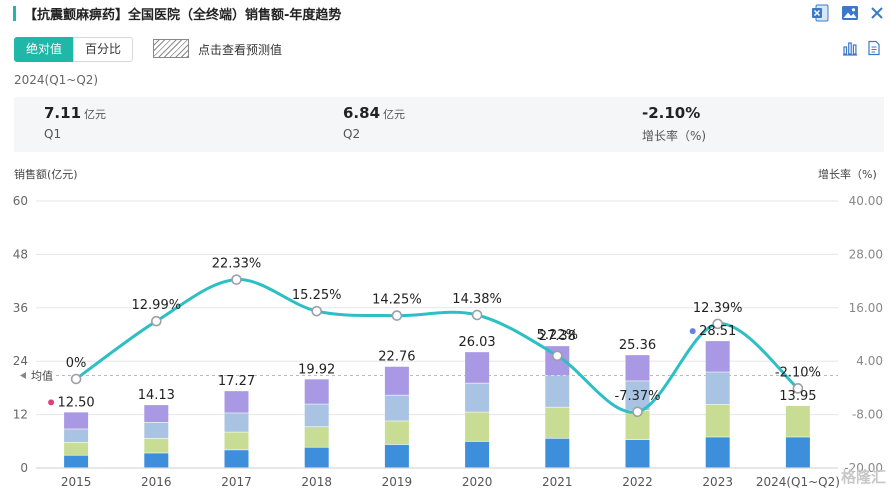 The image size is (891, 492). I want to click on y-tick-label: 0, so click(24, 468).